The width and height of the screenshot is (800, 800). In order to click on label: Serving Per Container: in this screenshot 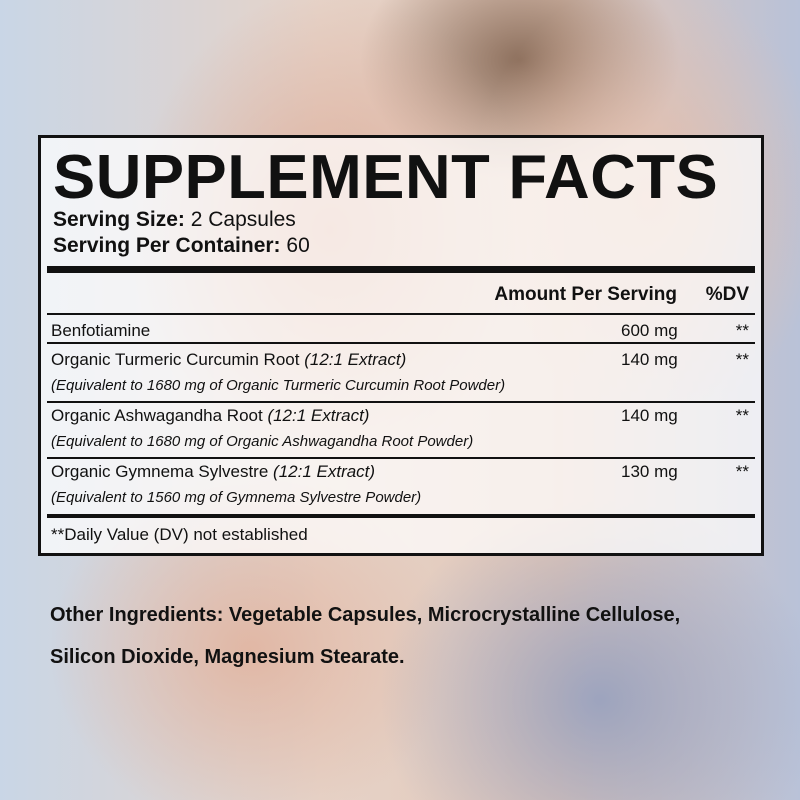, I will do `click(167, 245)`.